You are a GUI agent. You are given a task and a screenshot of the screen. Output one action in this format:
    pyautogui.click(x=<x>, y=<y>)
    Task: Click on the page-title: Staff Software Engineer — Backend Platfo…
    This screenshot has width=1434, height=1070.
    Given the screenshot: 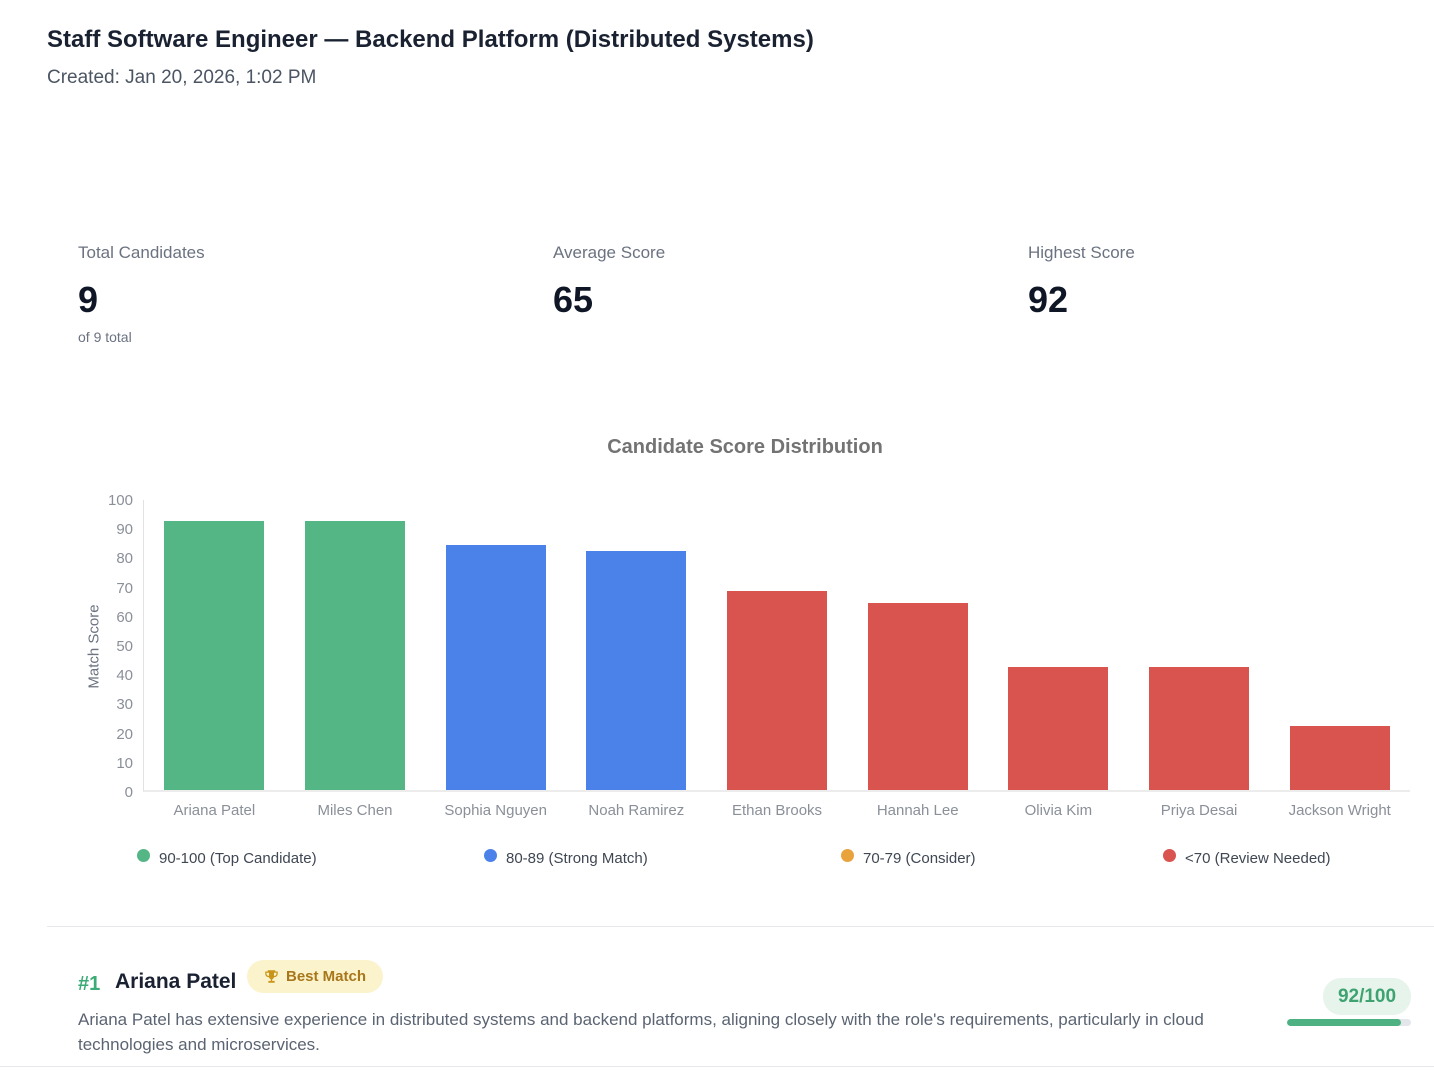 What is the action you would take?
    pyautogui.click(x=430, y=39)
    